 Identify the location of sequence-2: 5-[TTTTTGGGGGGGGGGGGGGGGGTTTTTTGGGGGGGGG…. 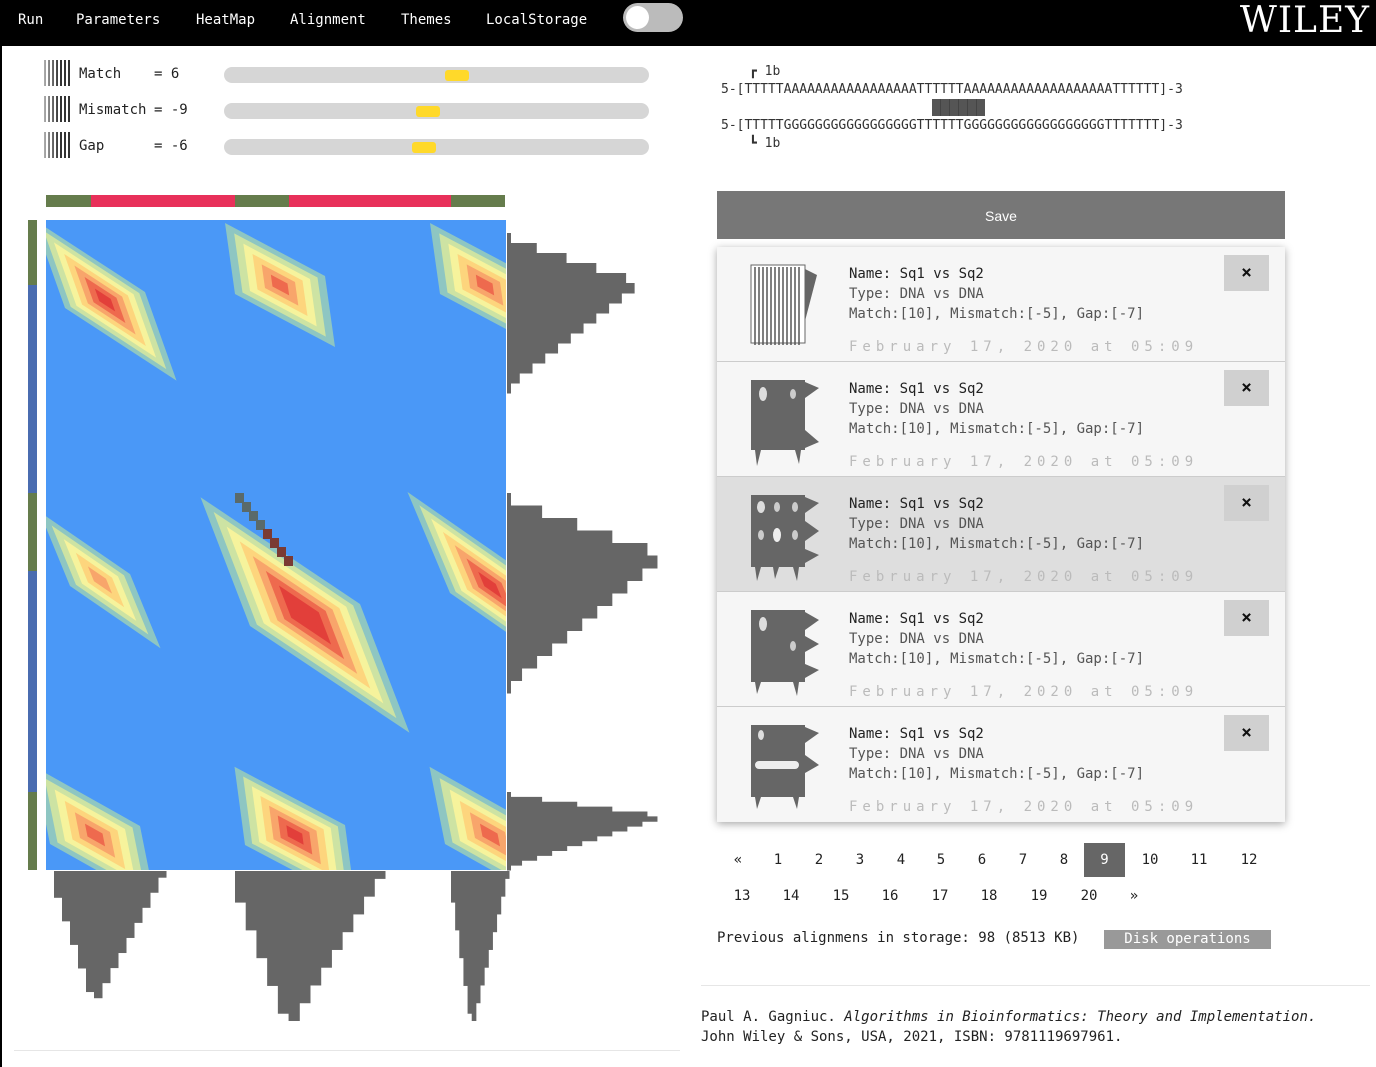
(952, 125).